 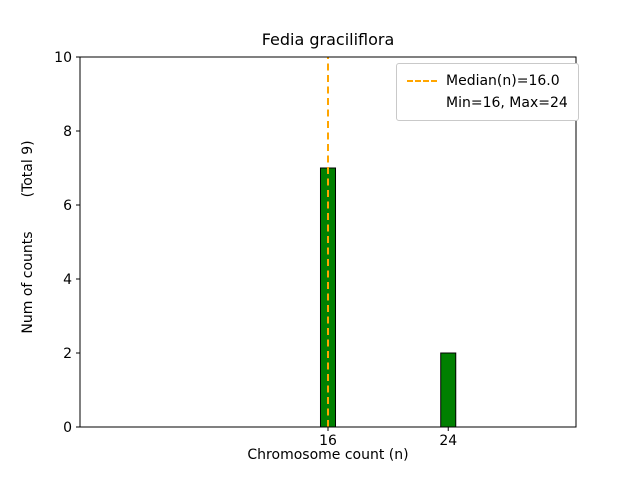 I want to click on y-tick-label: 2, so click(x=67, y=354).